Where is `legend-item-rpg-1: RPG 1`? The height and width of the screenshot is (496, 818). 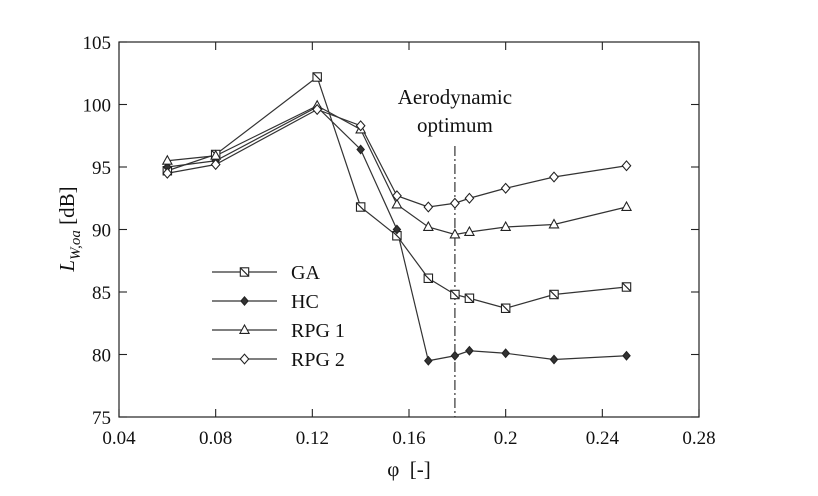 legend-item-rpg-1: RPG 1 is located at coordinates (278, 331).